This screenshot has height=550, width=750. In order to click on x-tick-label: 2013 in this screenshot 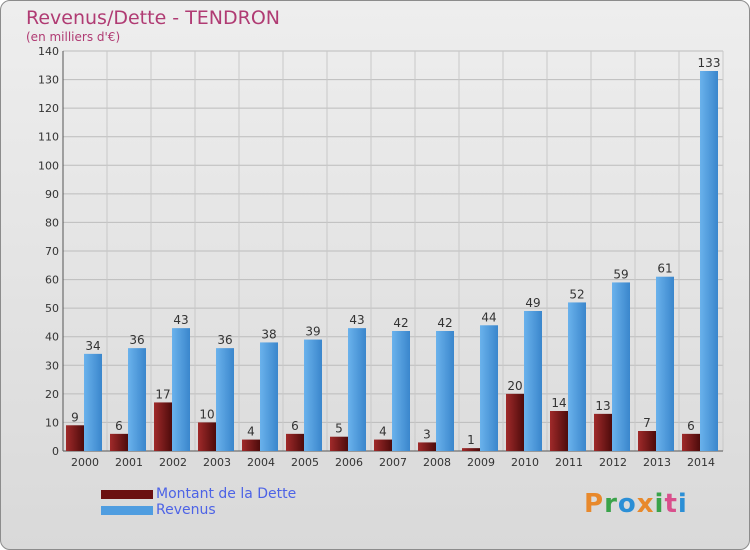, I will do `click(657, 462)`.